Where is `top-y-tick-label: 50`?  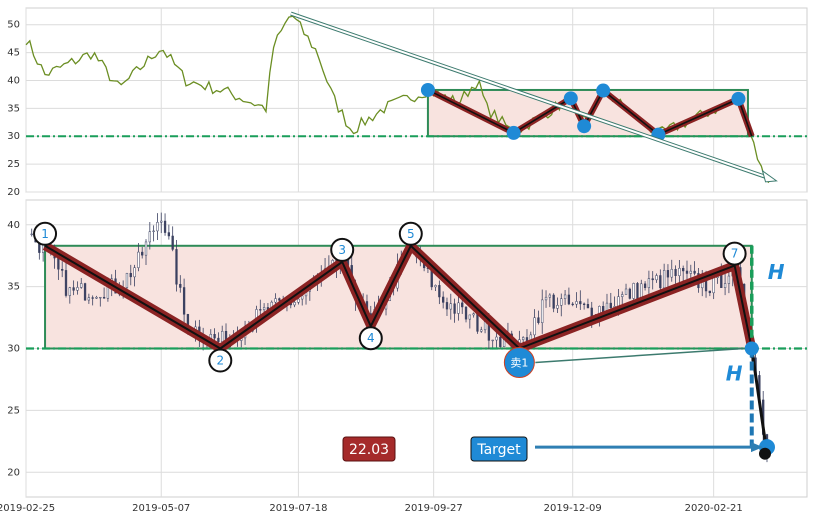 top-y-tick-label: 50 is located at coordinates (13, 25).